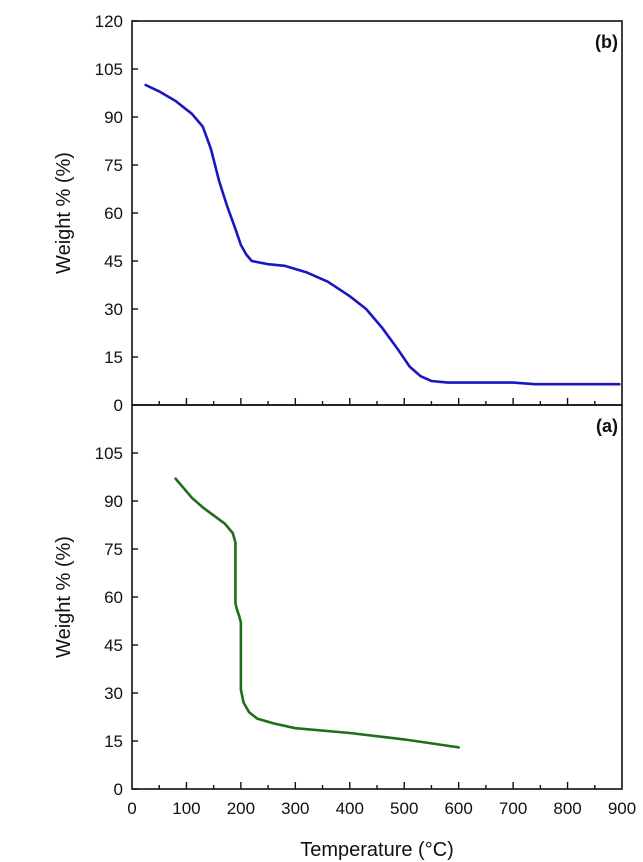  Describe the element at coordinates (606, 42) in the screenshot. I see `panel-label: (b)` at that location.